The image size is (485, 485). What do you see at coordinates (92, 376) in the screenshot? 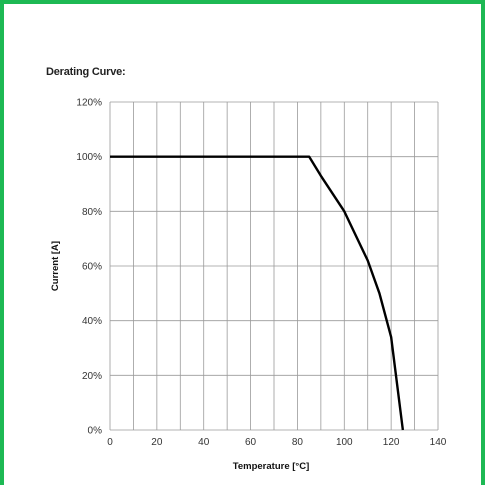
I see `y-tick-label: 20%` at bounding box center [92, 376].